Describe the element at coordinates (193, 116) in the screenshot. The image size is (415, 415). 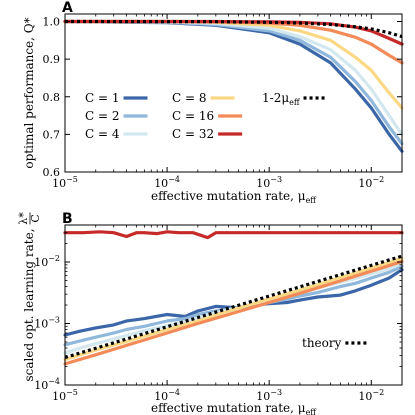
I see `legend-label: C = 16` at that location.